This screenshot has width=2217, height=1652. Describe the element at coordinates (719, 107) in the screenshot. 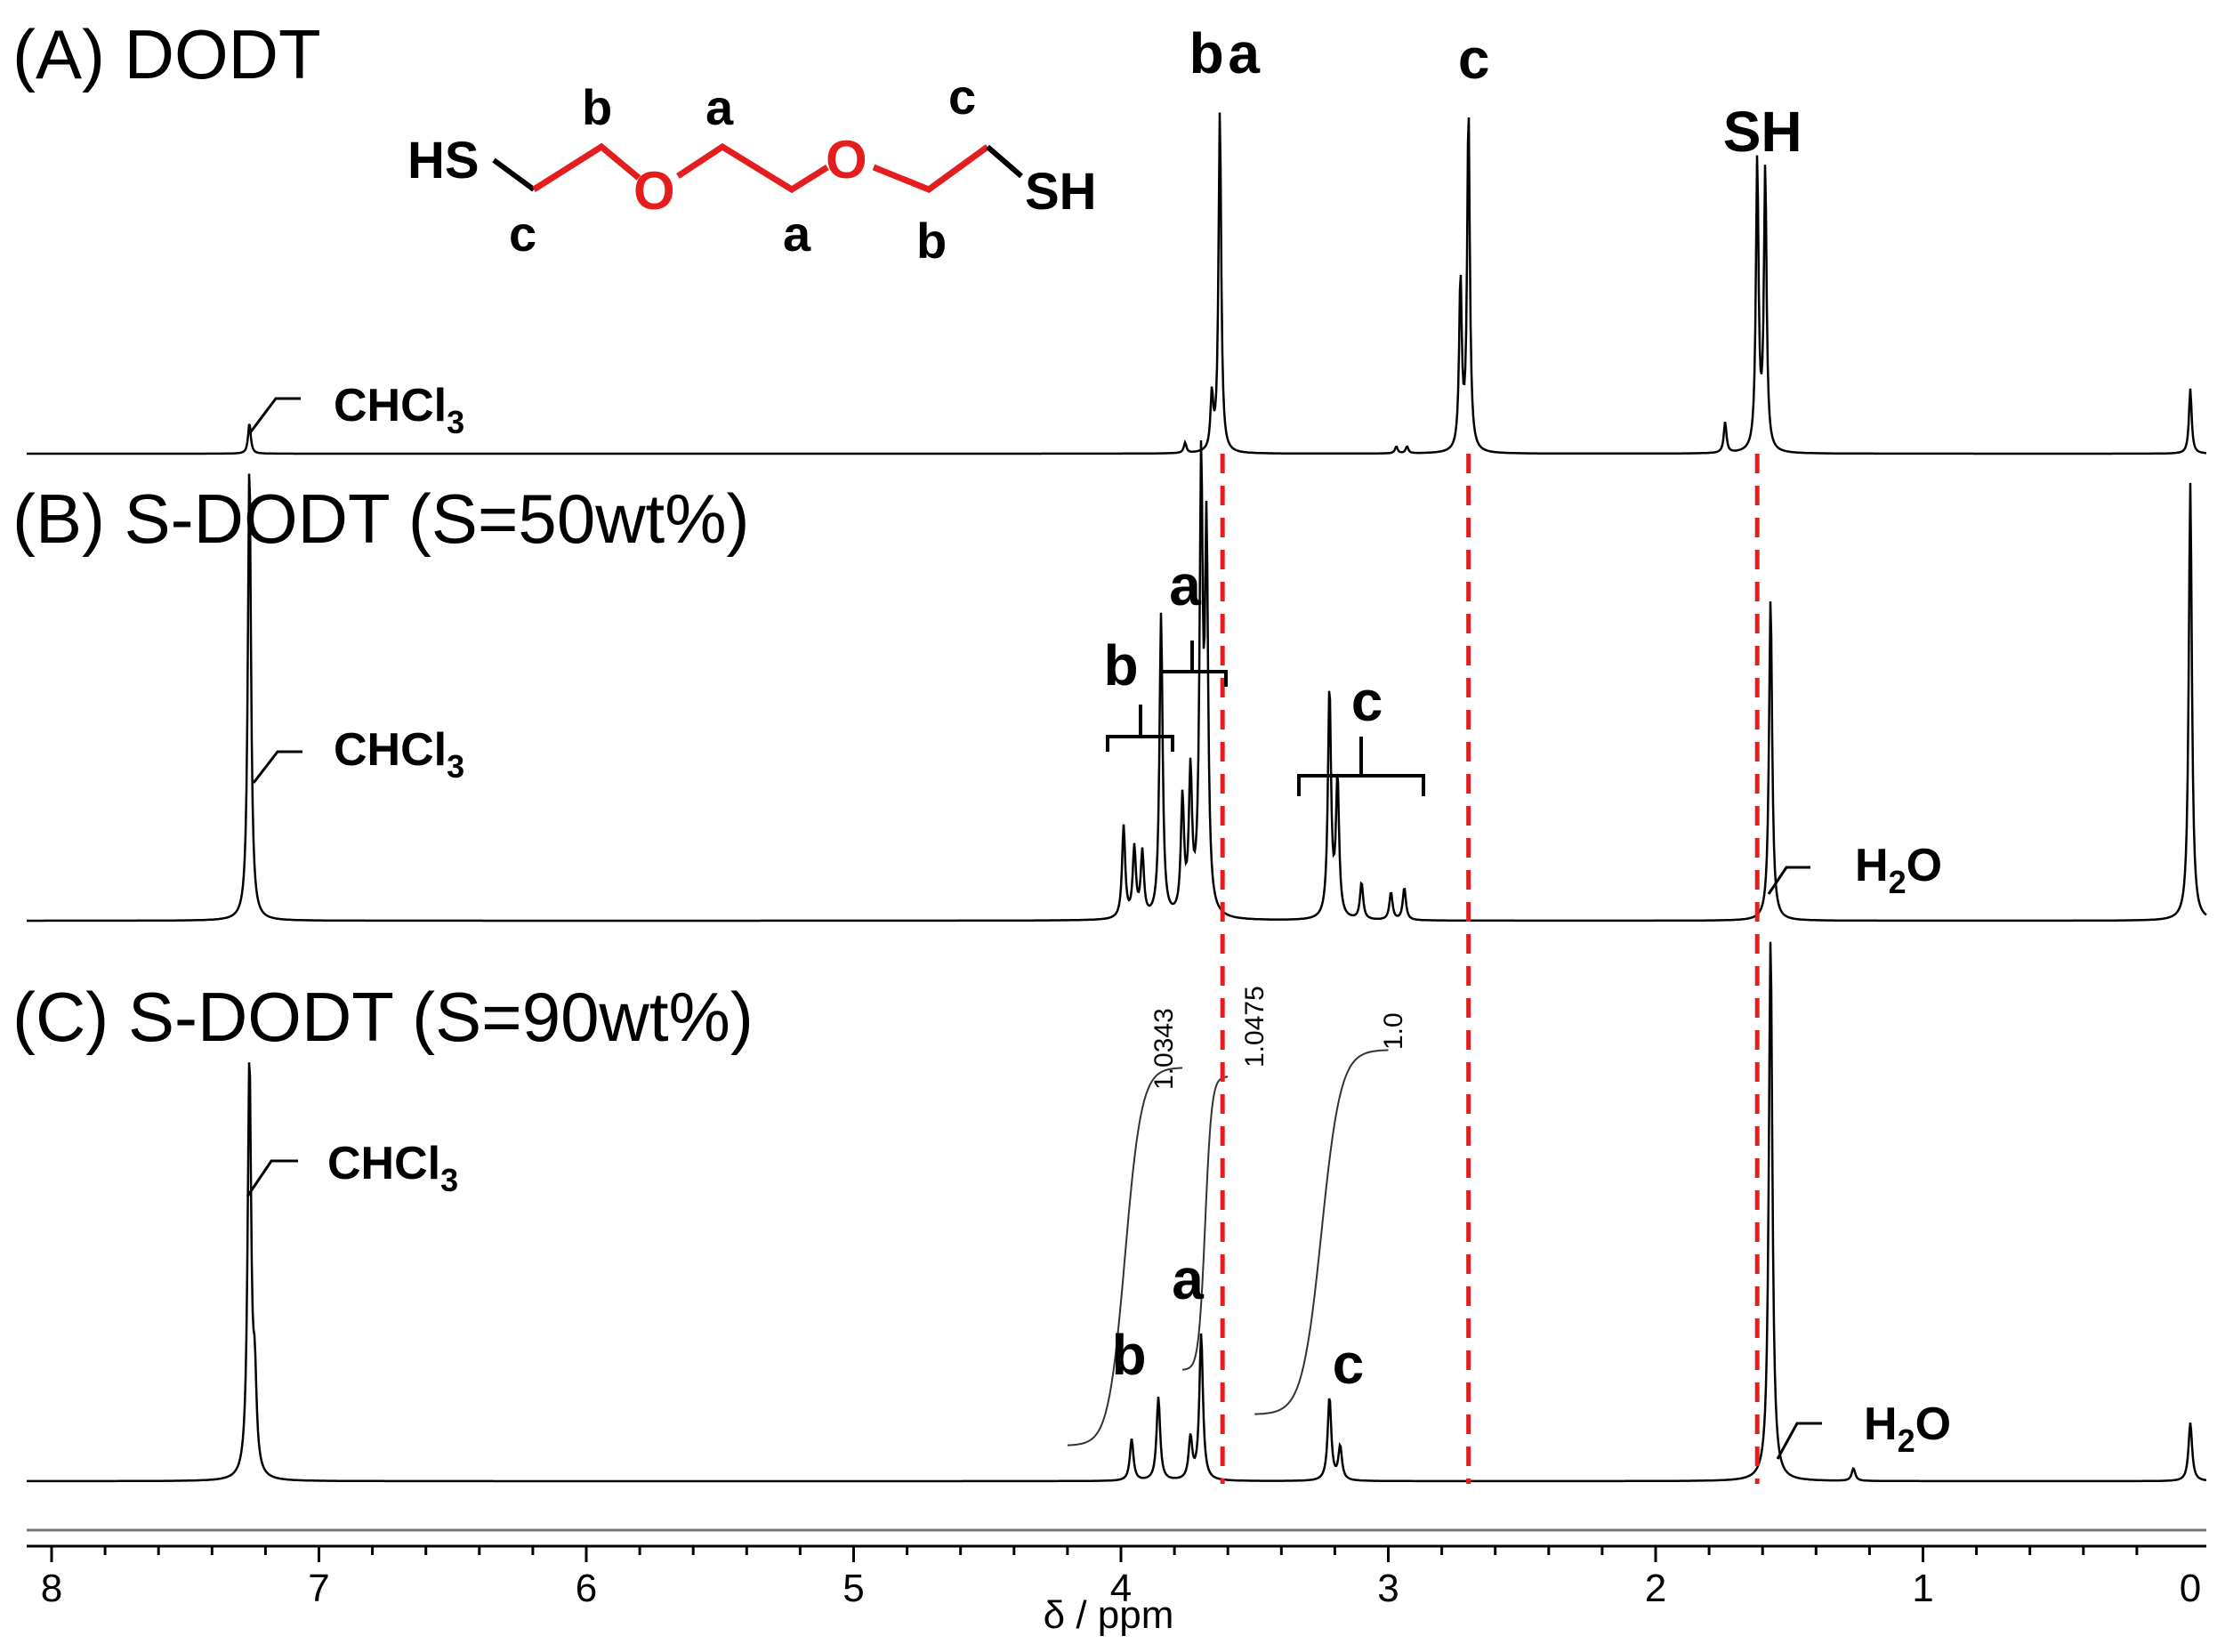

I see `structure-letter-a-top: a` at that location.